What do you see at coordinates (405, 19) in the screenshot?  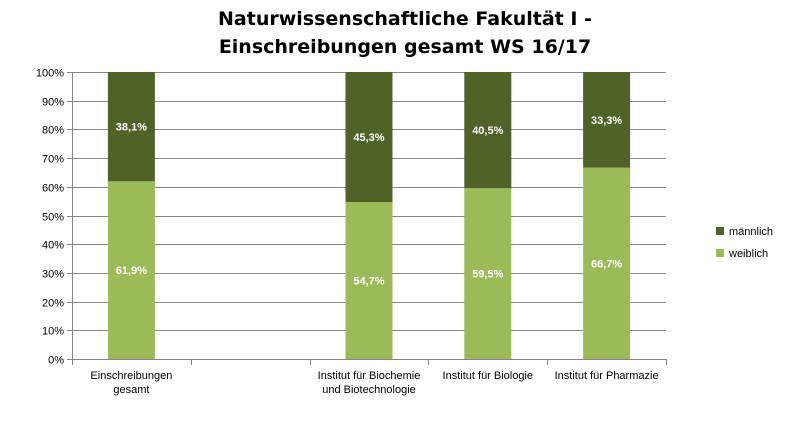 I see `chart-title-line-1: Naturwissenschaftliche Fakultät I -` at bounding box center [405, 19].